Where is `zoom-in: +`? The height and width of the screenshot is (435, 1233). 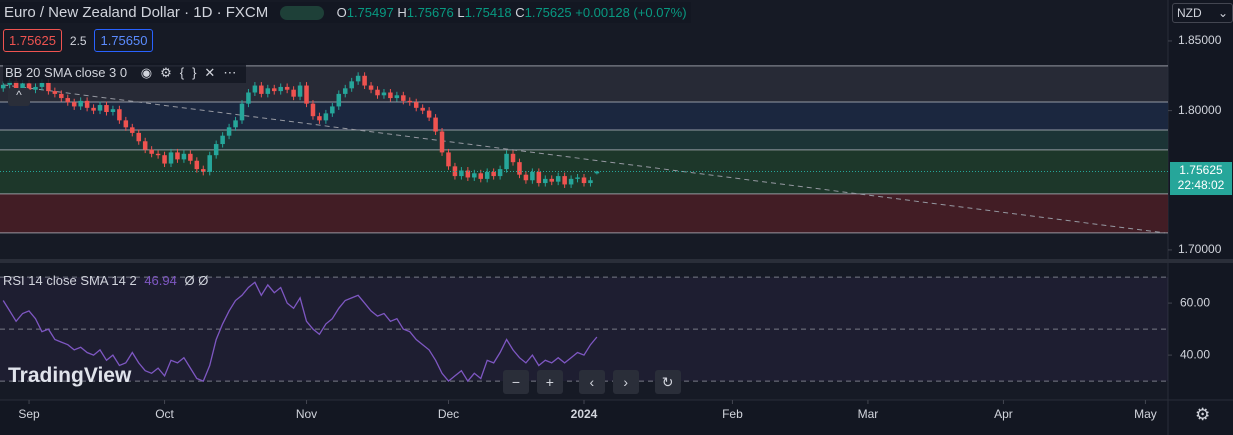
zoom-in: + is located at coordinates (549, 382).